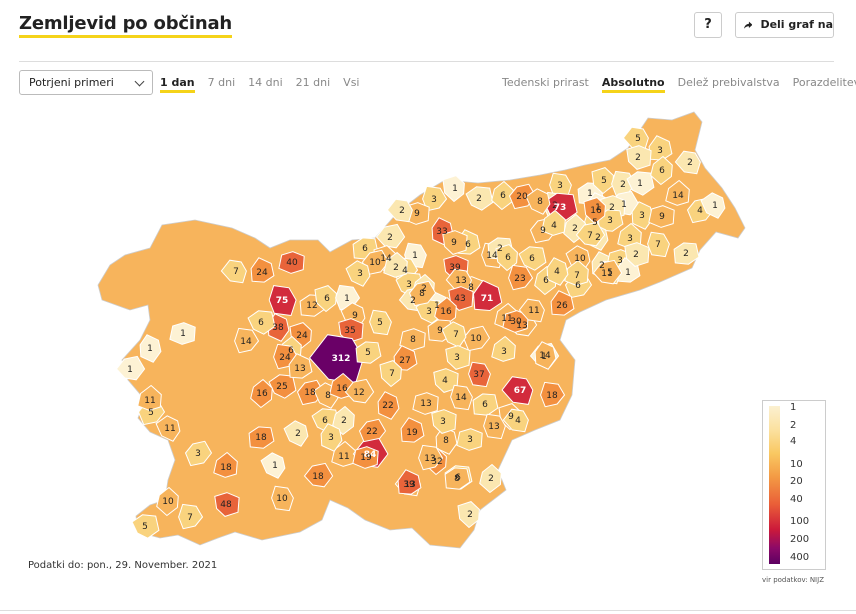 This screenshot has height=614, width=856. What do you see at coordinates (784, 25) in the screenshot?
I see `share-button: Deli graf na` at bounding box center [784, 25].